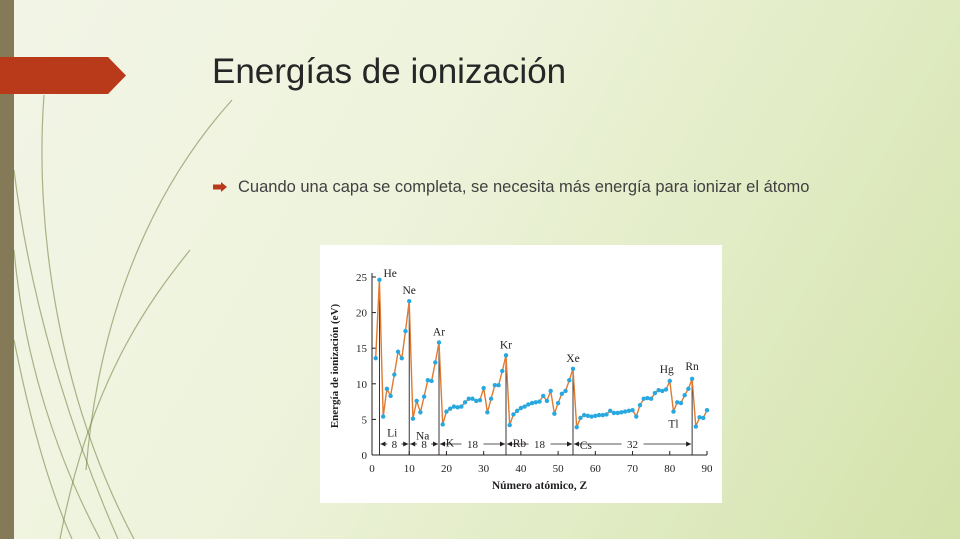 The height and width of the screenshot is (539, 960). Describe the element at coordinates (520, 444) in the screenshot. I see `element-label: Rb` at that location.